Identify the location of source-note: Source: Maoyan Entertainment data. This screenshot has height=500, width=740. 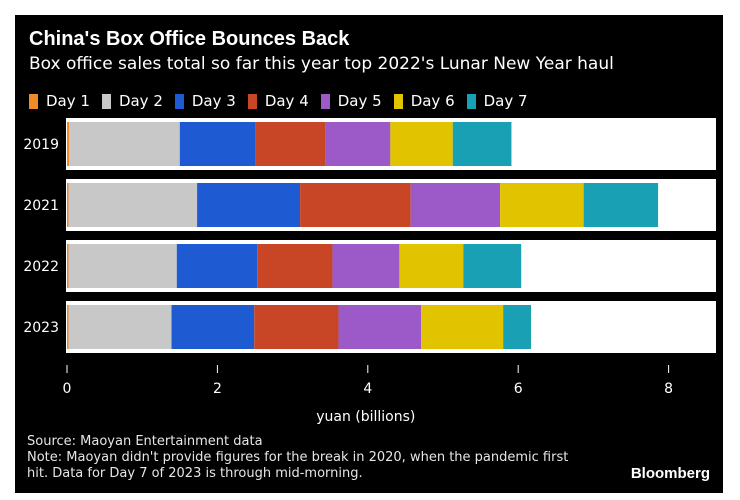
(145, 441).